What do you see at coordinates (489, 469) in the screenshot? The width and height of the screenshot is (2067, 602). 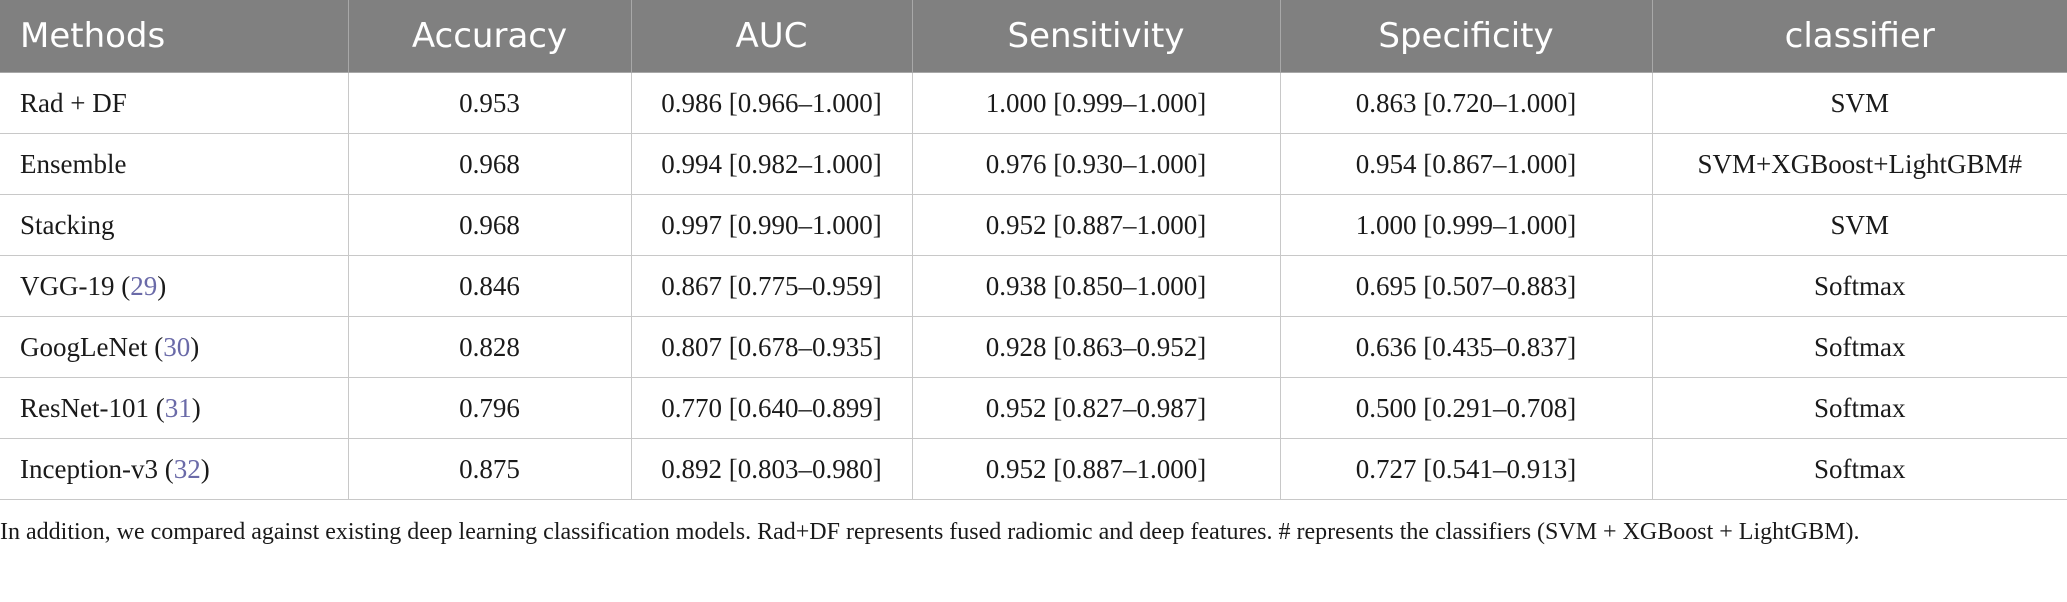 I see `accuracy-cell: 0.875` at bounding box center [489, 469].